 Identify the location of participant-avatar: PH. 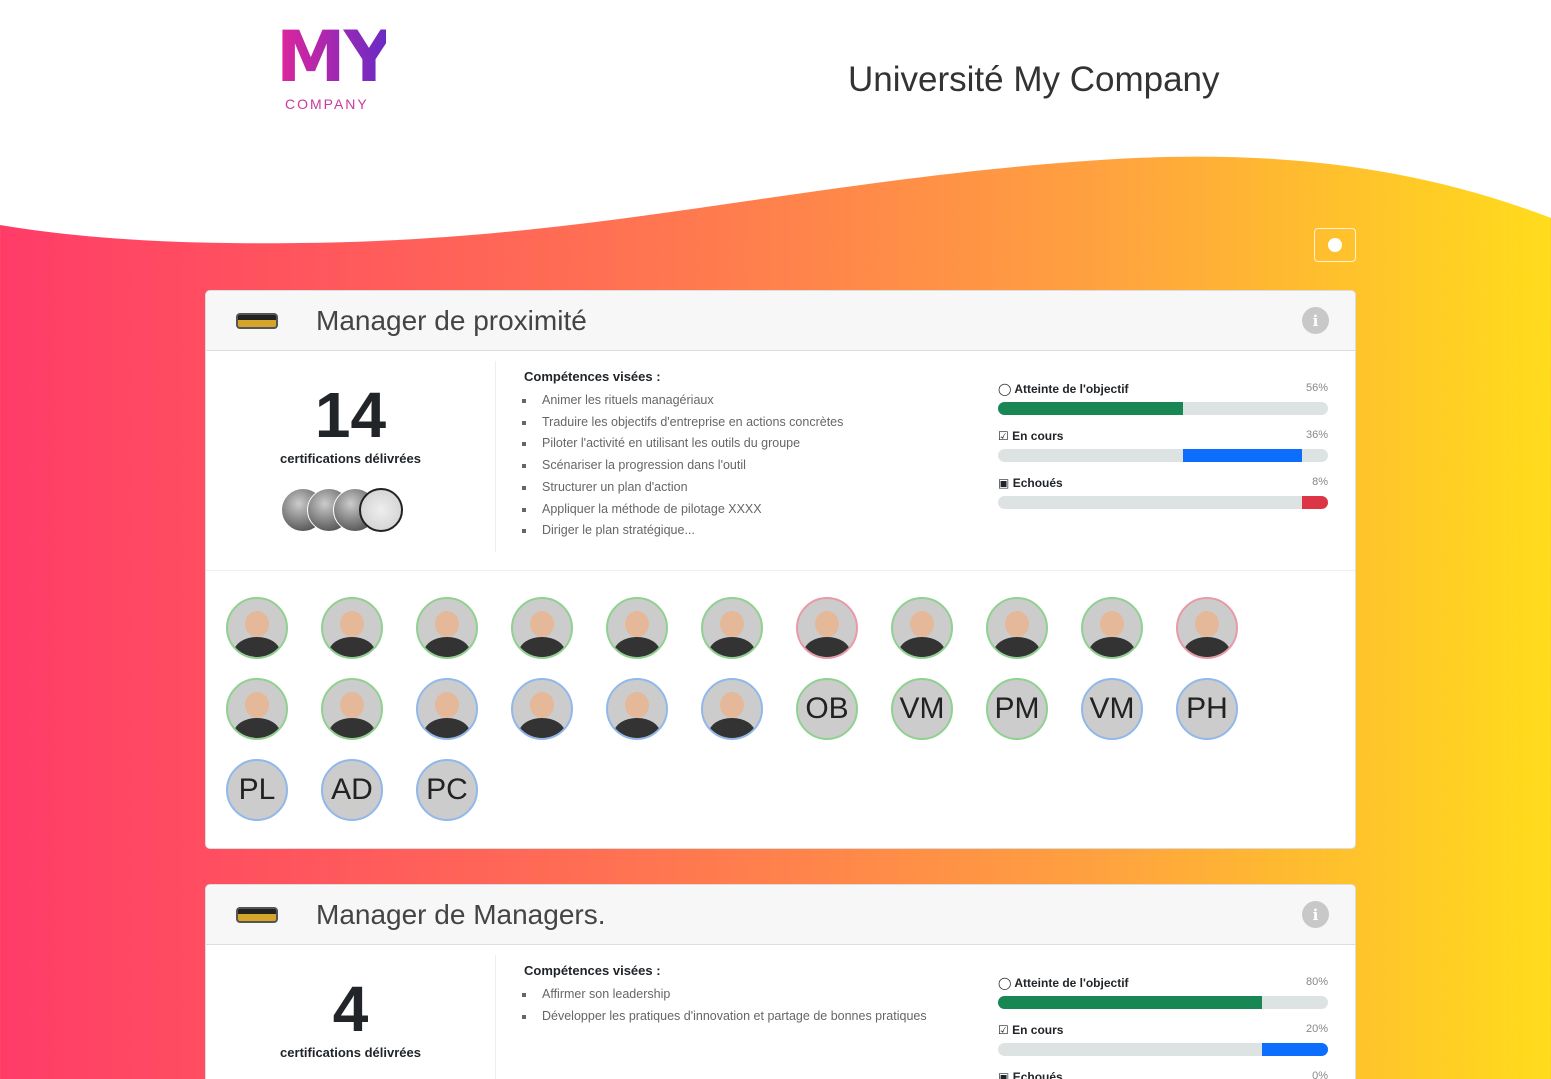
(1207, 709).